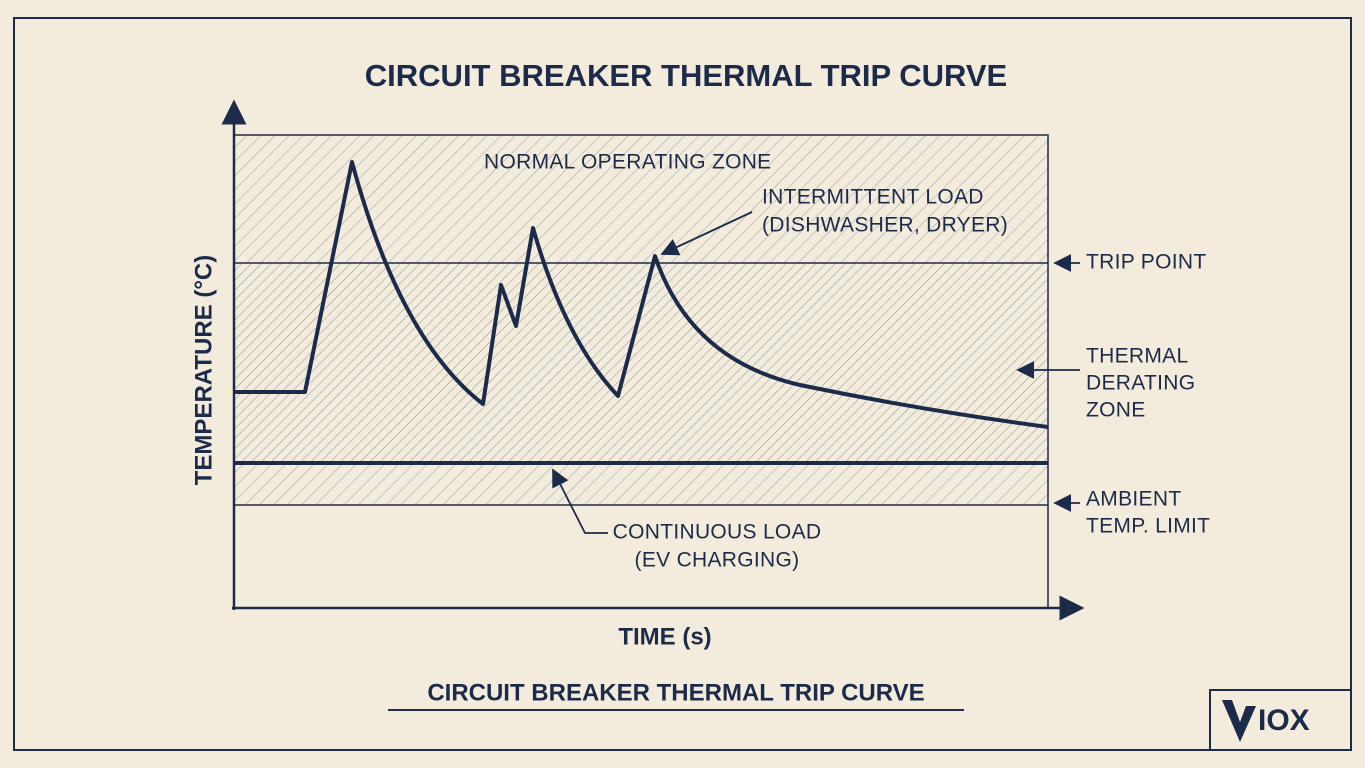  I want to click on y-axis-label: TEMPERATURE (°C), so click(203, 370).